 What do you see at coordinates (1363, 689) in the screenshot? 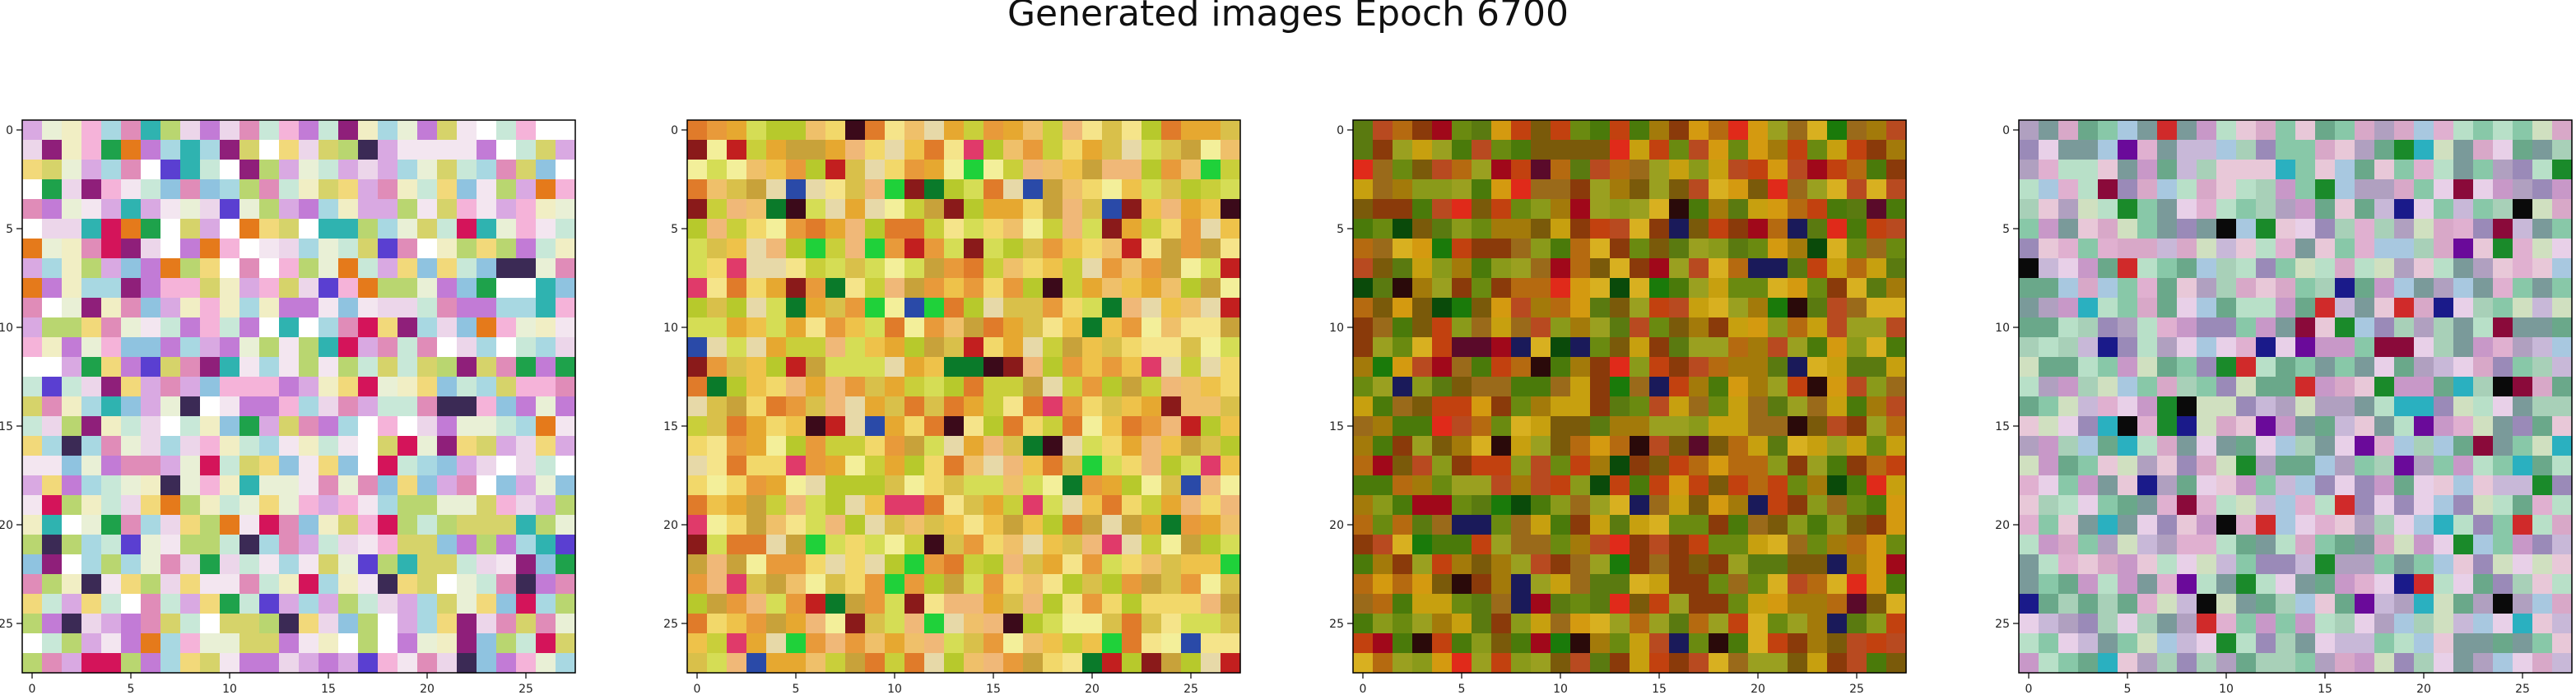
I see `x-tick-label: 0` at bounding box center [1363, 689].